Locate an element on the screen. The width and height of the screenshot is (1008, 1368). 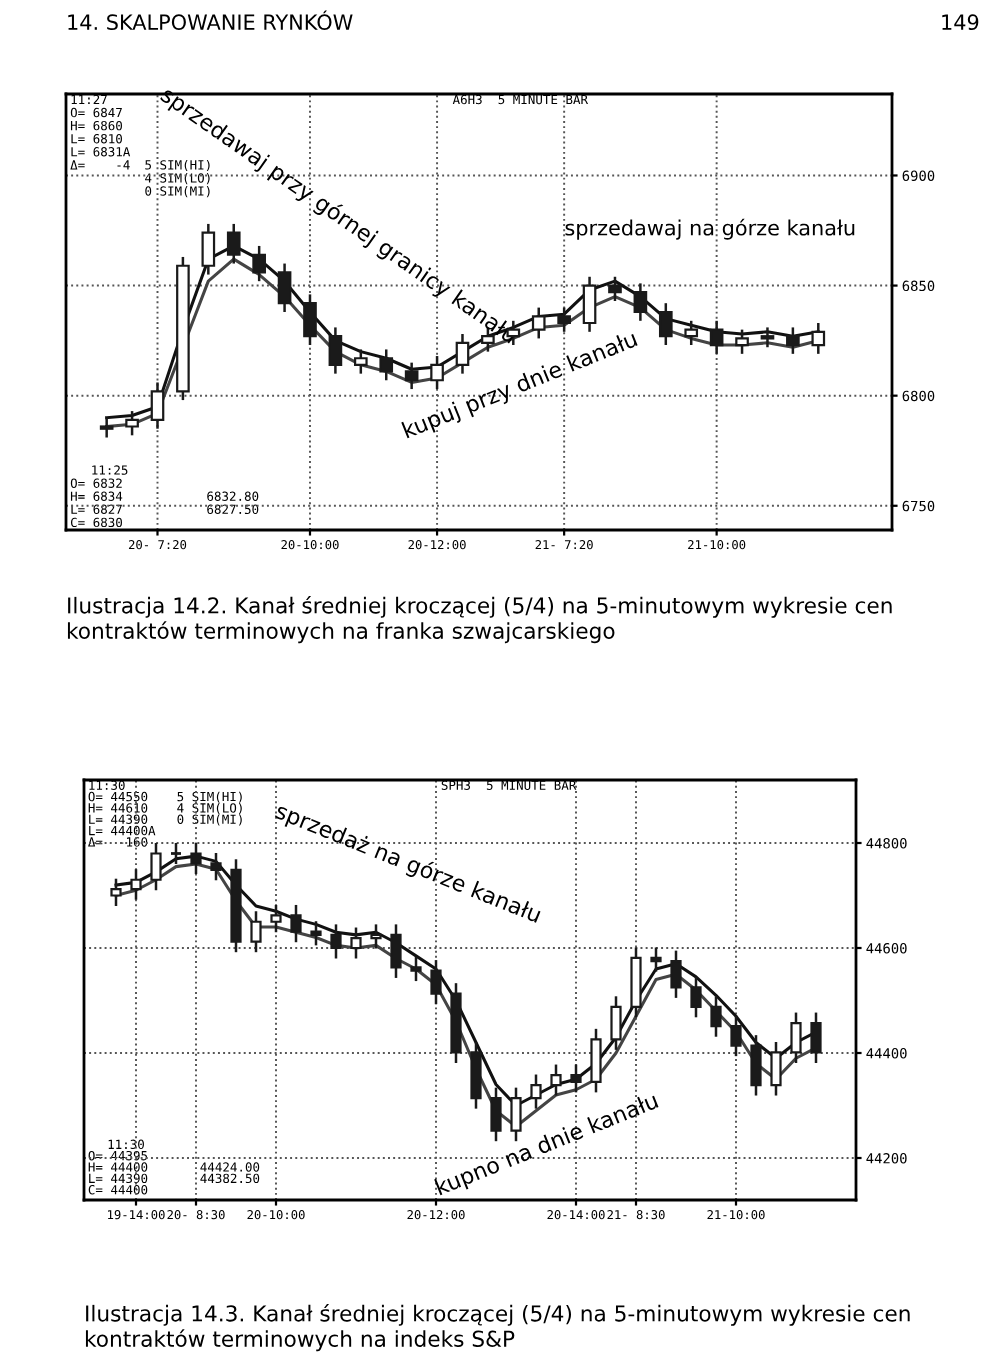
text: 14. SKALPOWANIE RYNKÓW is located at coordinates (210, 20).